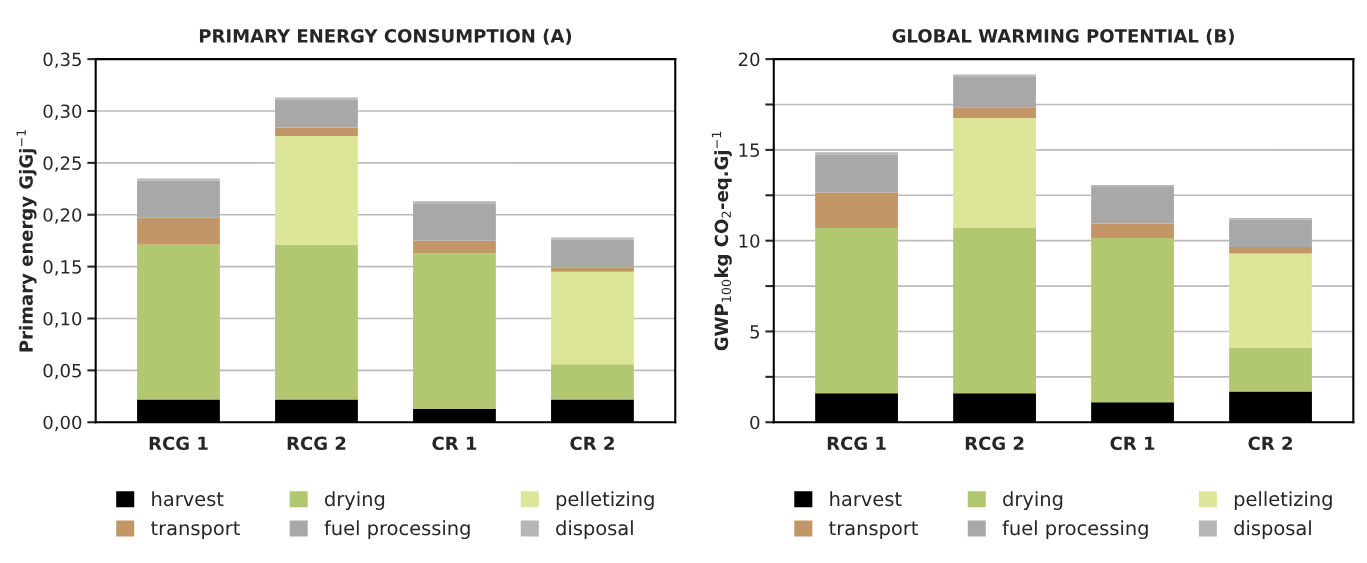  Describe the element at coordinates (62, 423) in the screenshot. I see `y-tick-label: 0,00` at that location.